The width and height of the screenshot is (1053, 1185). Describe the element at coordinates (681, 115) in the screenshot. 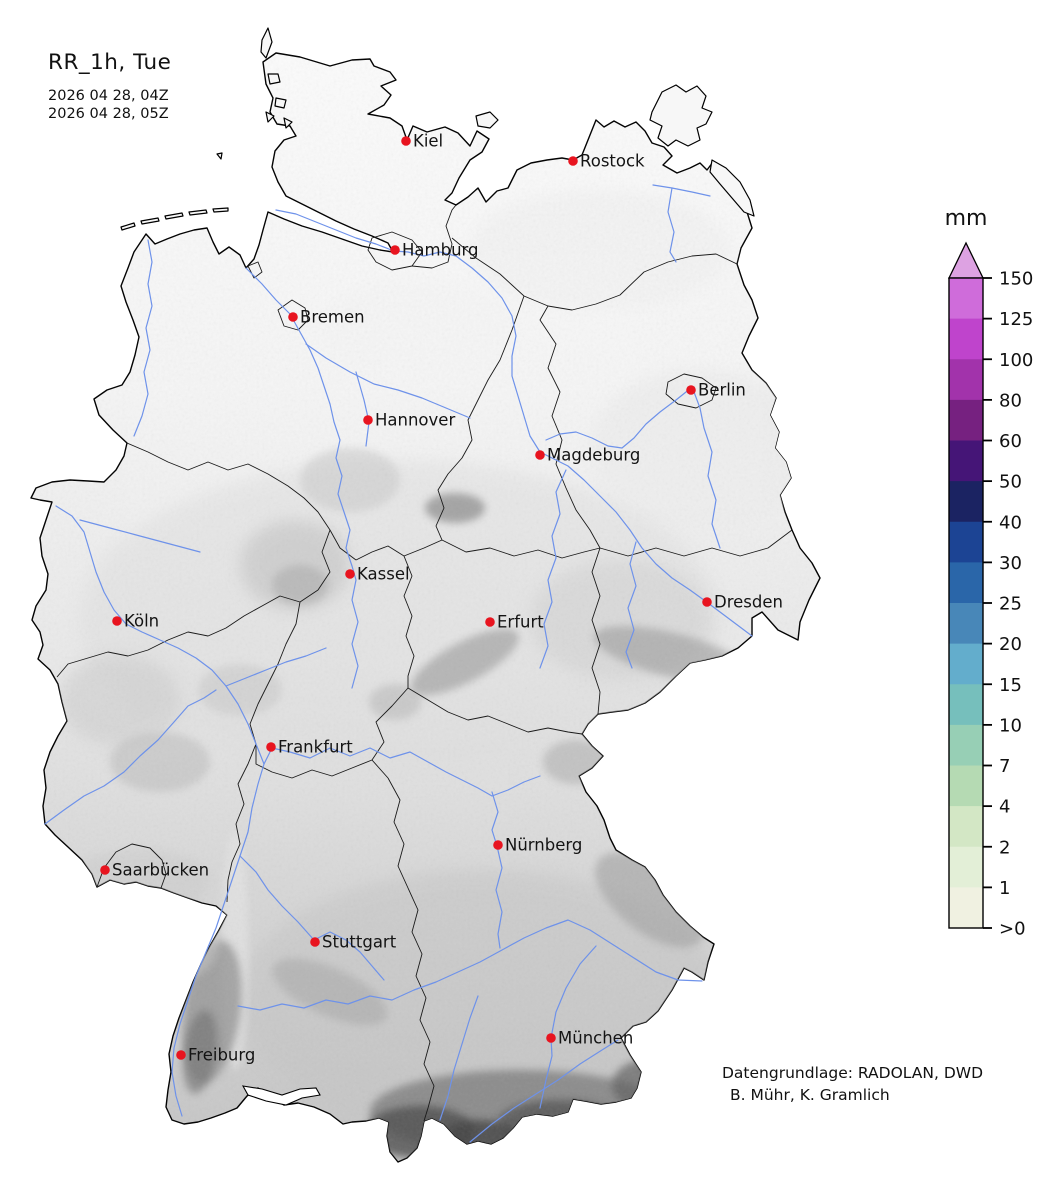

I see `island-ruegen` at that location.